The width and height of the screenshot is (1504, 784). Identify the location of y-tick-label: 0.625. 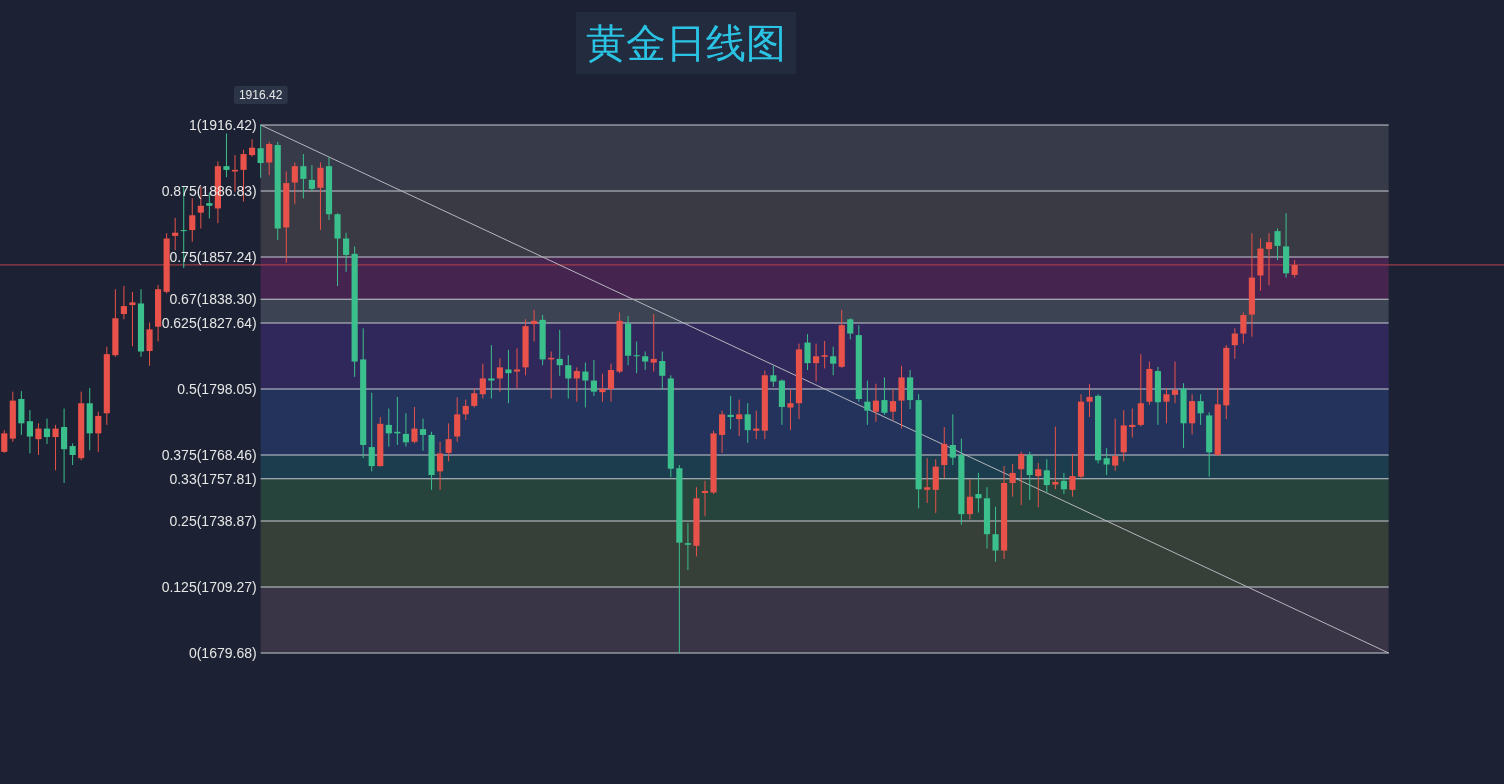
(179, 323).